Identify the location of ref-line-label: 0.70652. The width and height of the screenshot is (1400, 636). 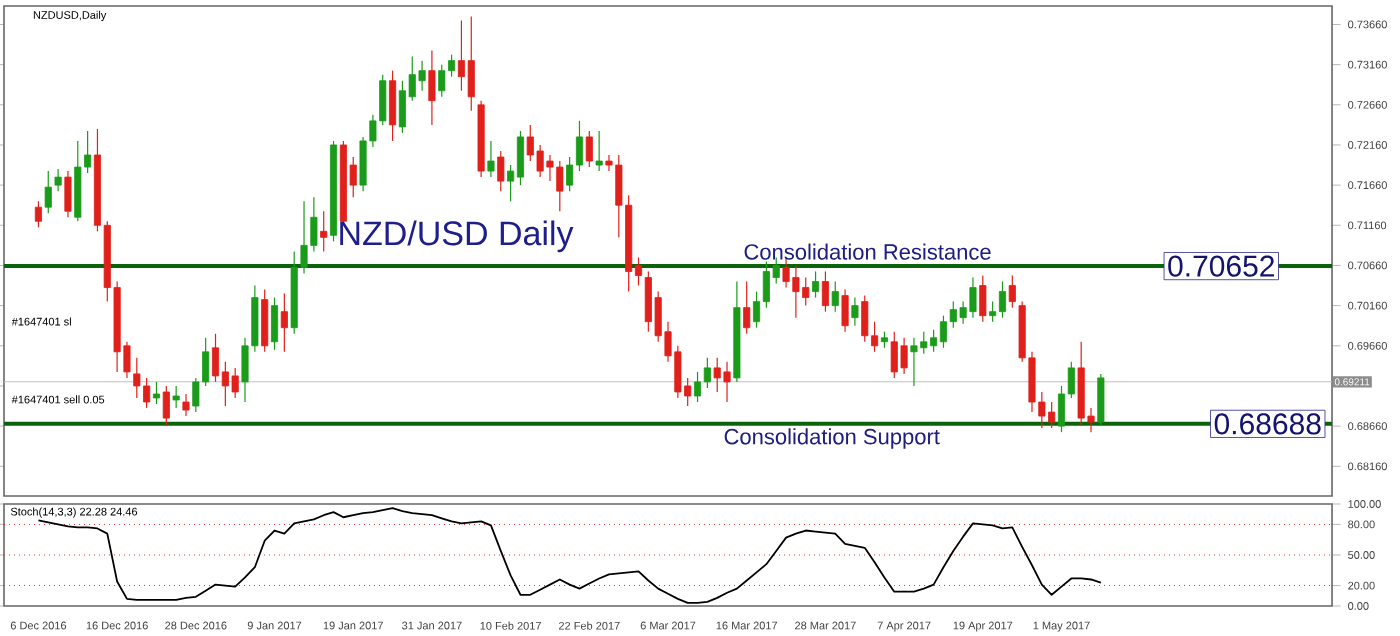
(1221, 266).